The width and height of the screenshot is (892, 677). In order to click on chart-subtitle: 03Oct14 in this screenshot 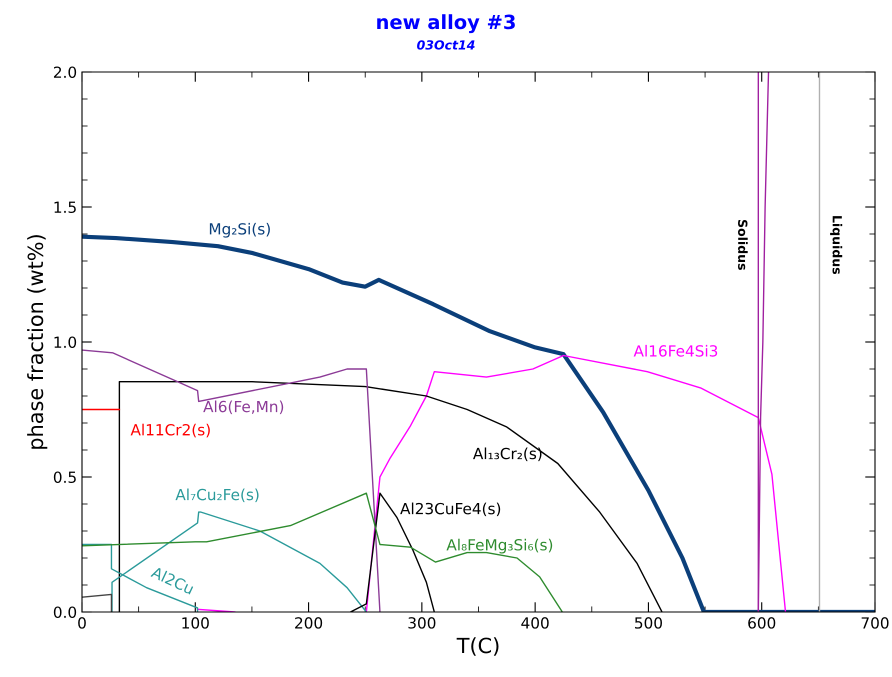, I will do `click(446, 45)`.